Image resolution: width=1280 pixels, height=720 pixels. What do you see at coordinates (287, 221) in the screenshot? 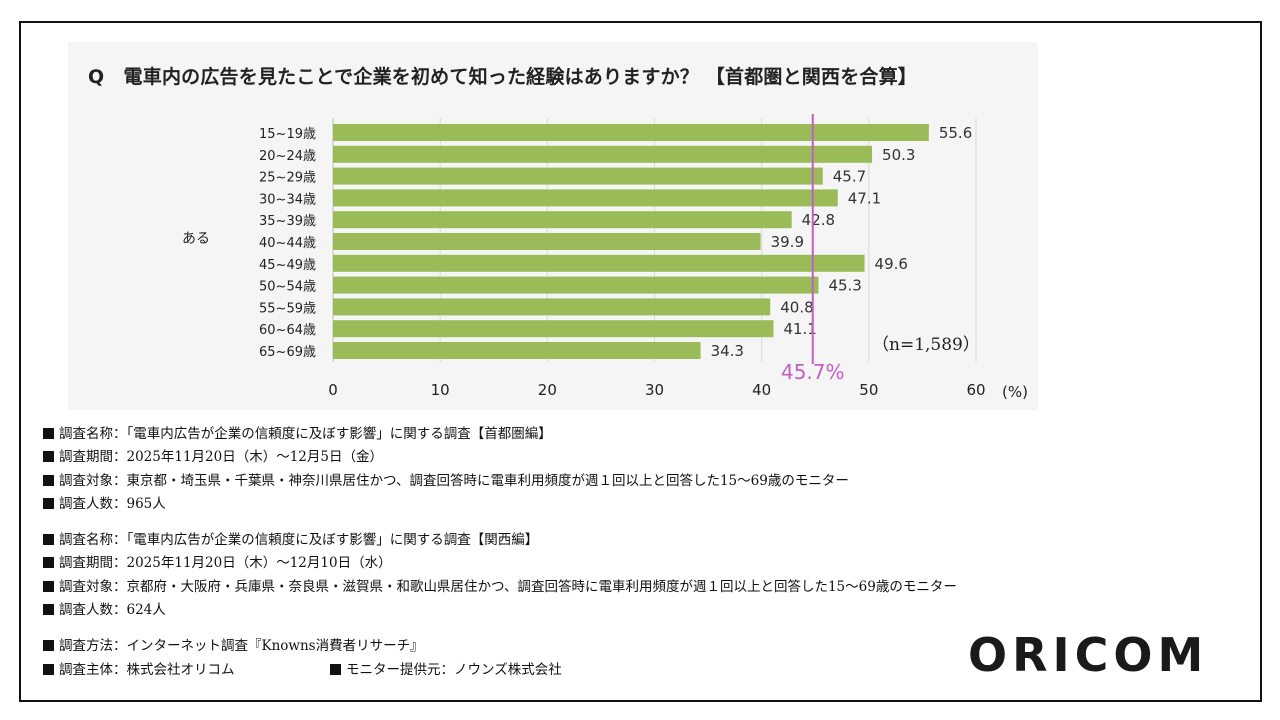
I see `category-label: 35~39歳` at bounding box center [287, 221].